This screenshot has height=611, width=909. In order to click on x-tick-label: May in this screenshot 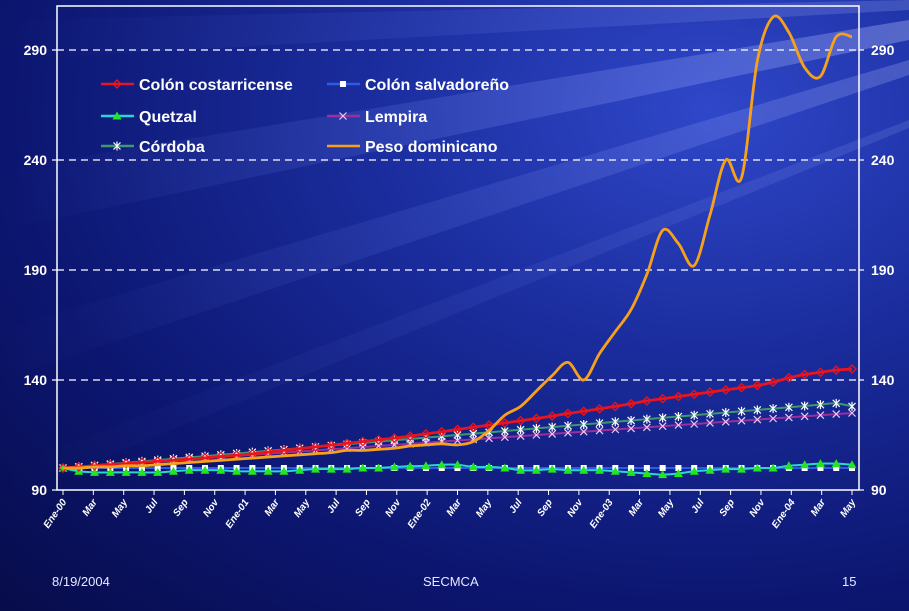, I will do `click(120, 508)`.